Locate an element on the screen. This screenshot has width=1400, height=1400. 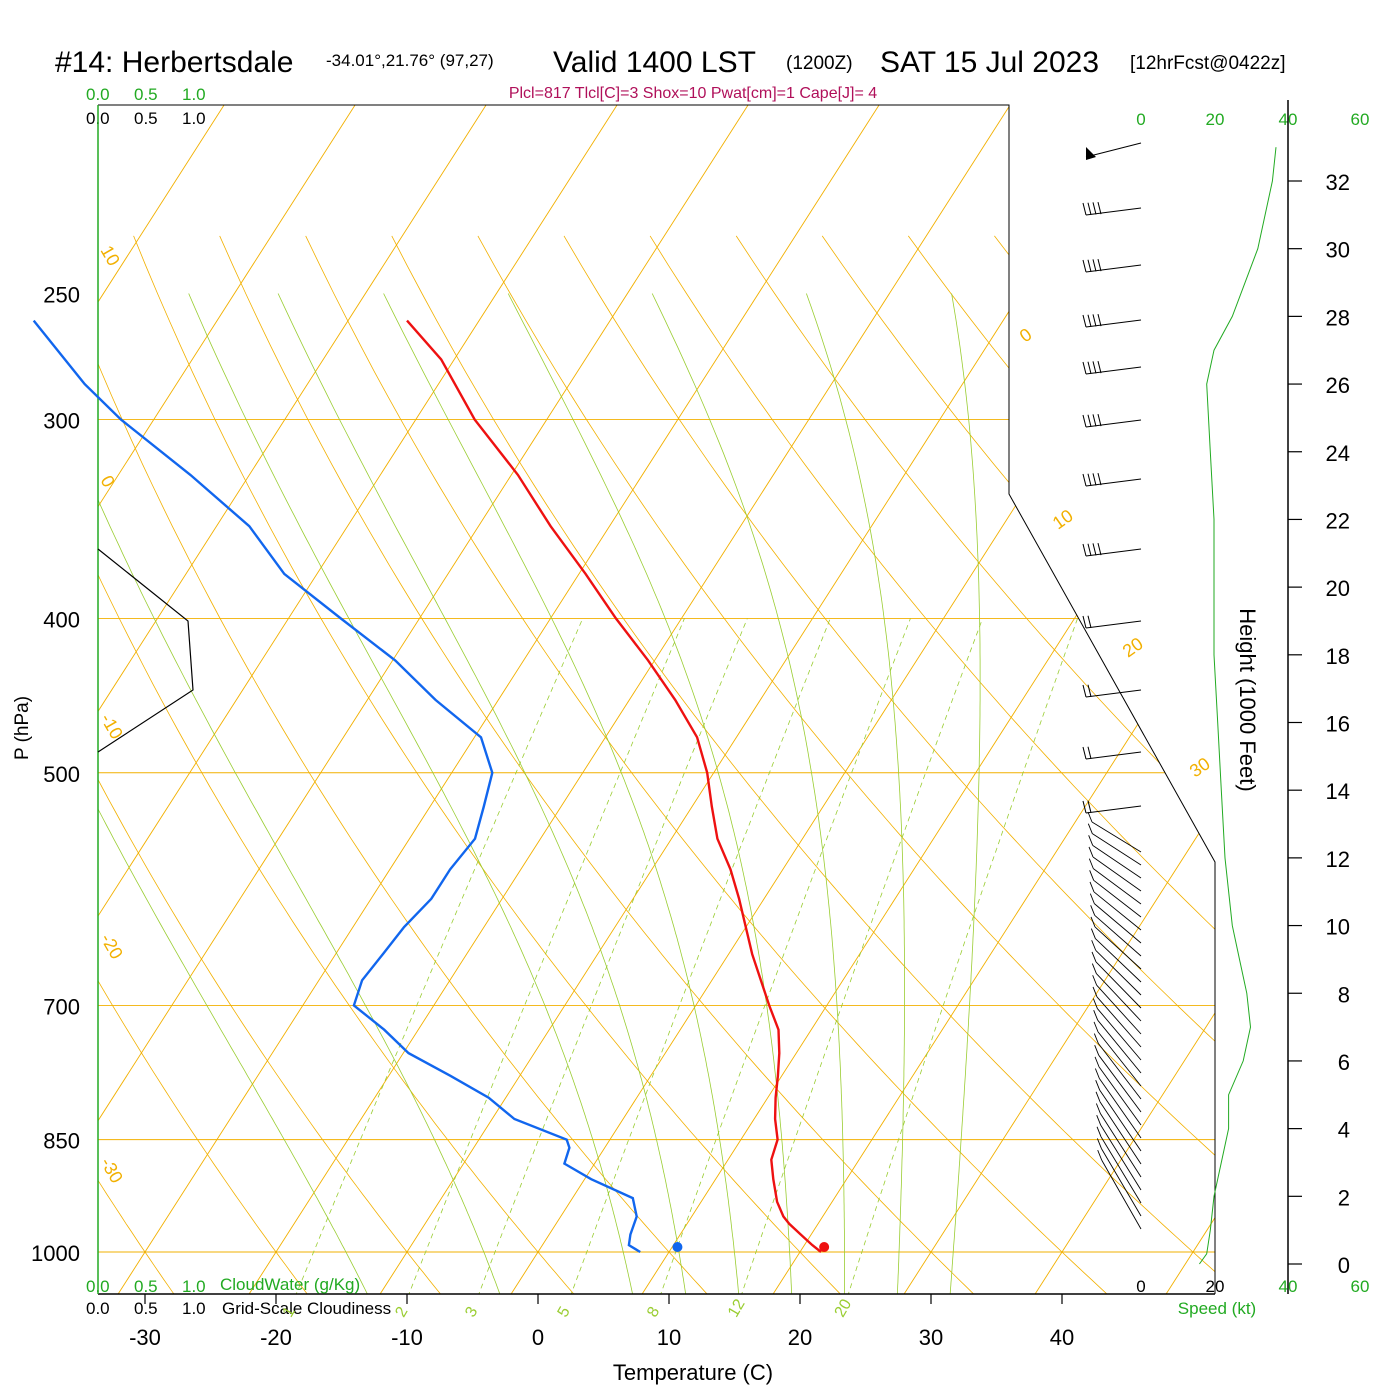
height-tick-label: 32 is located at coordinates (1338, 182).